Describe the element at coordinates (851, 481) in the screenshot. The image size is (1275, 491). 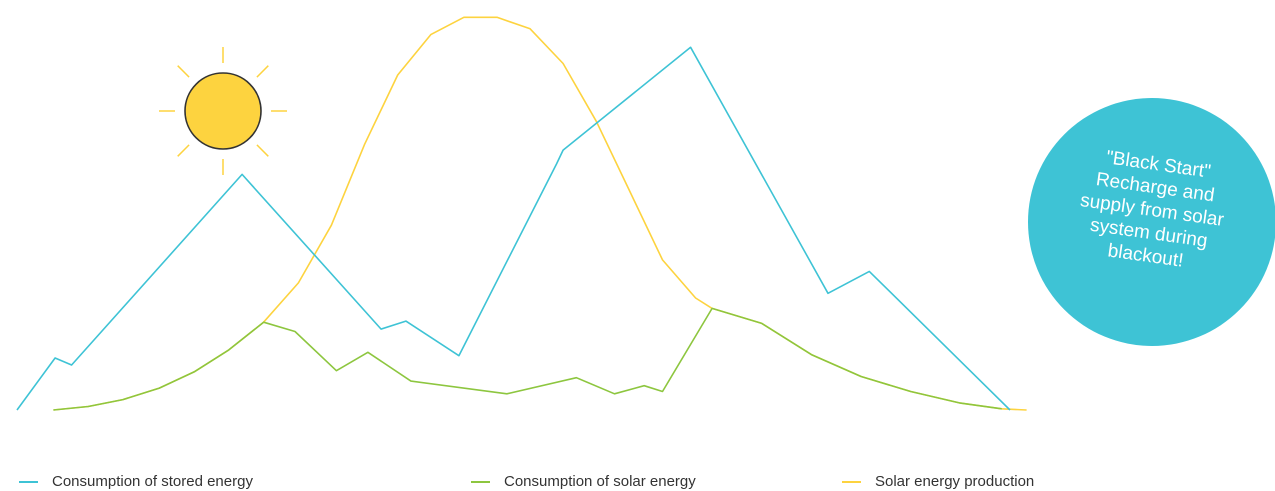
I see `legend-swatch-solar-production` at that location.